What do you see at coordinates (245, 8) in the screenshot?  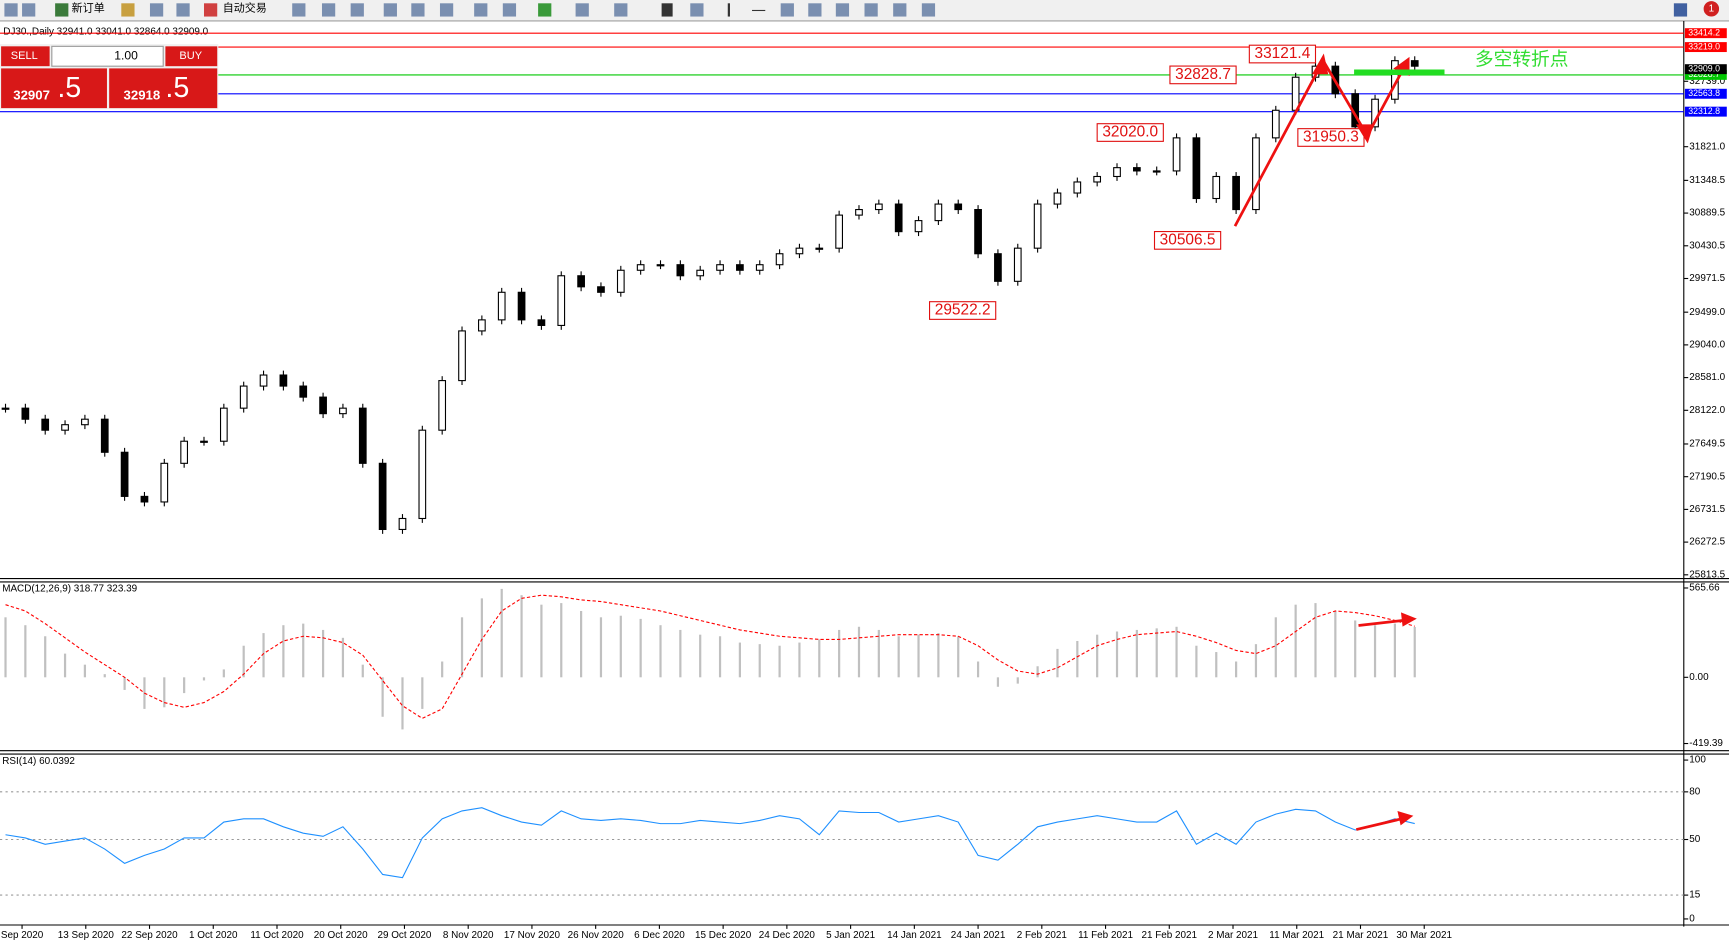 I see `auto-trading: 自动交易` at bounding box center [245, 8].